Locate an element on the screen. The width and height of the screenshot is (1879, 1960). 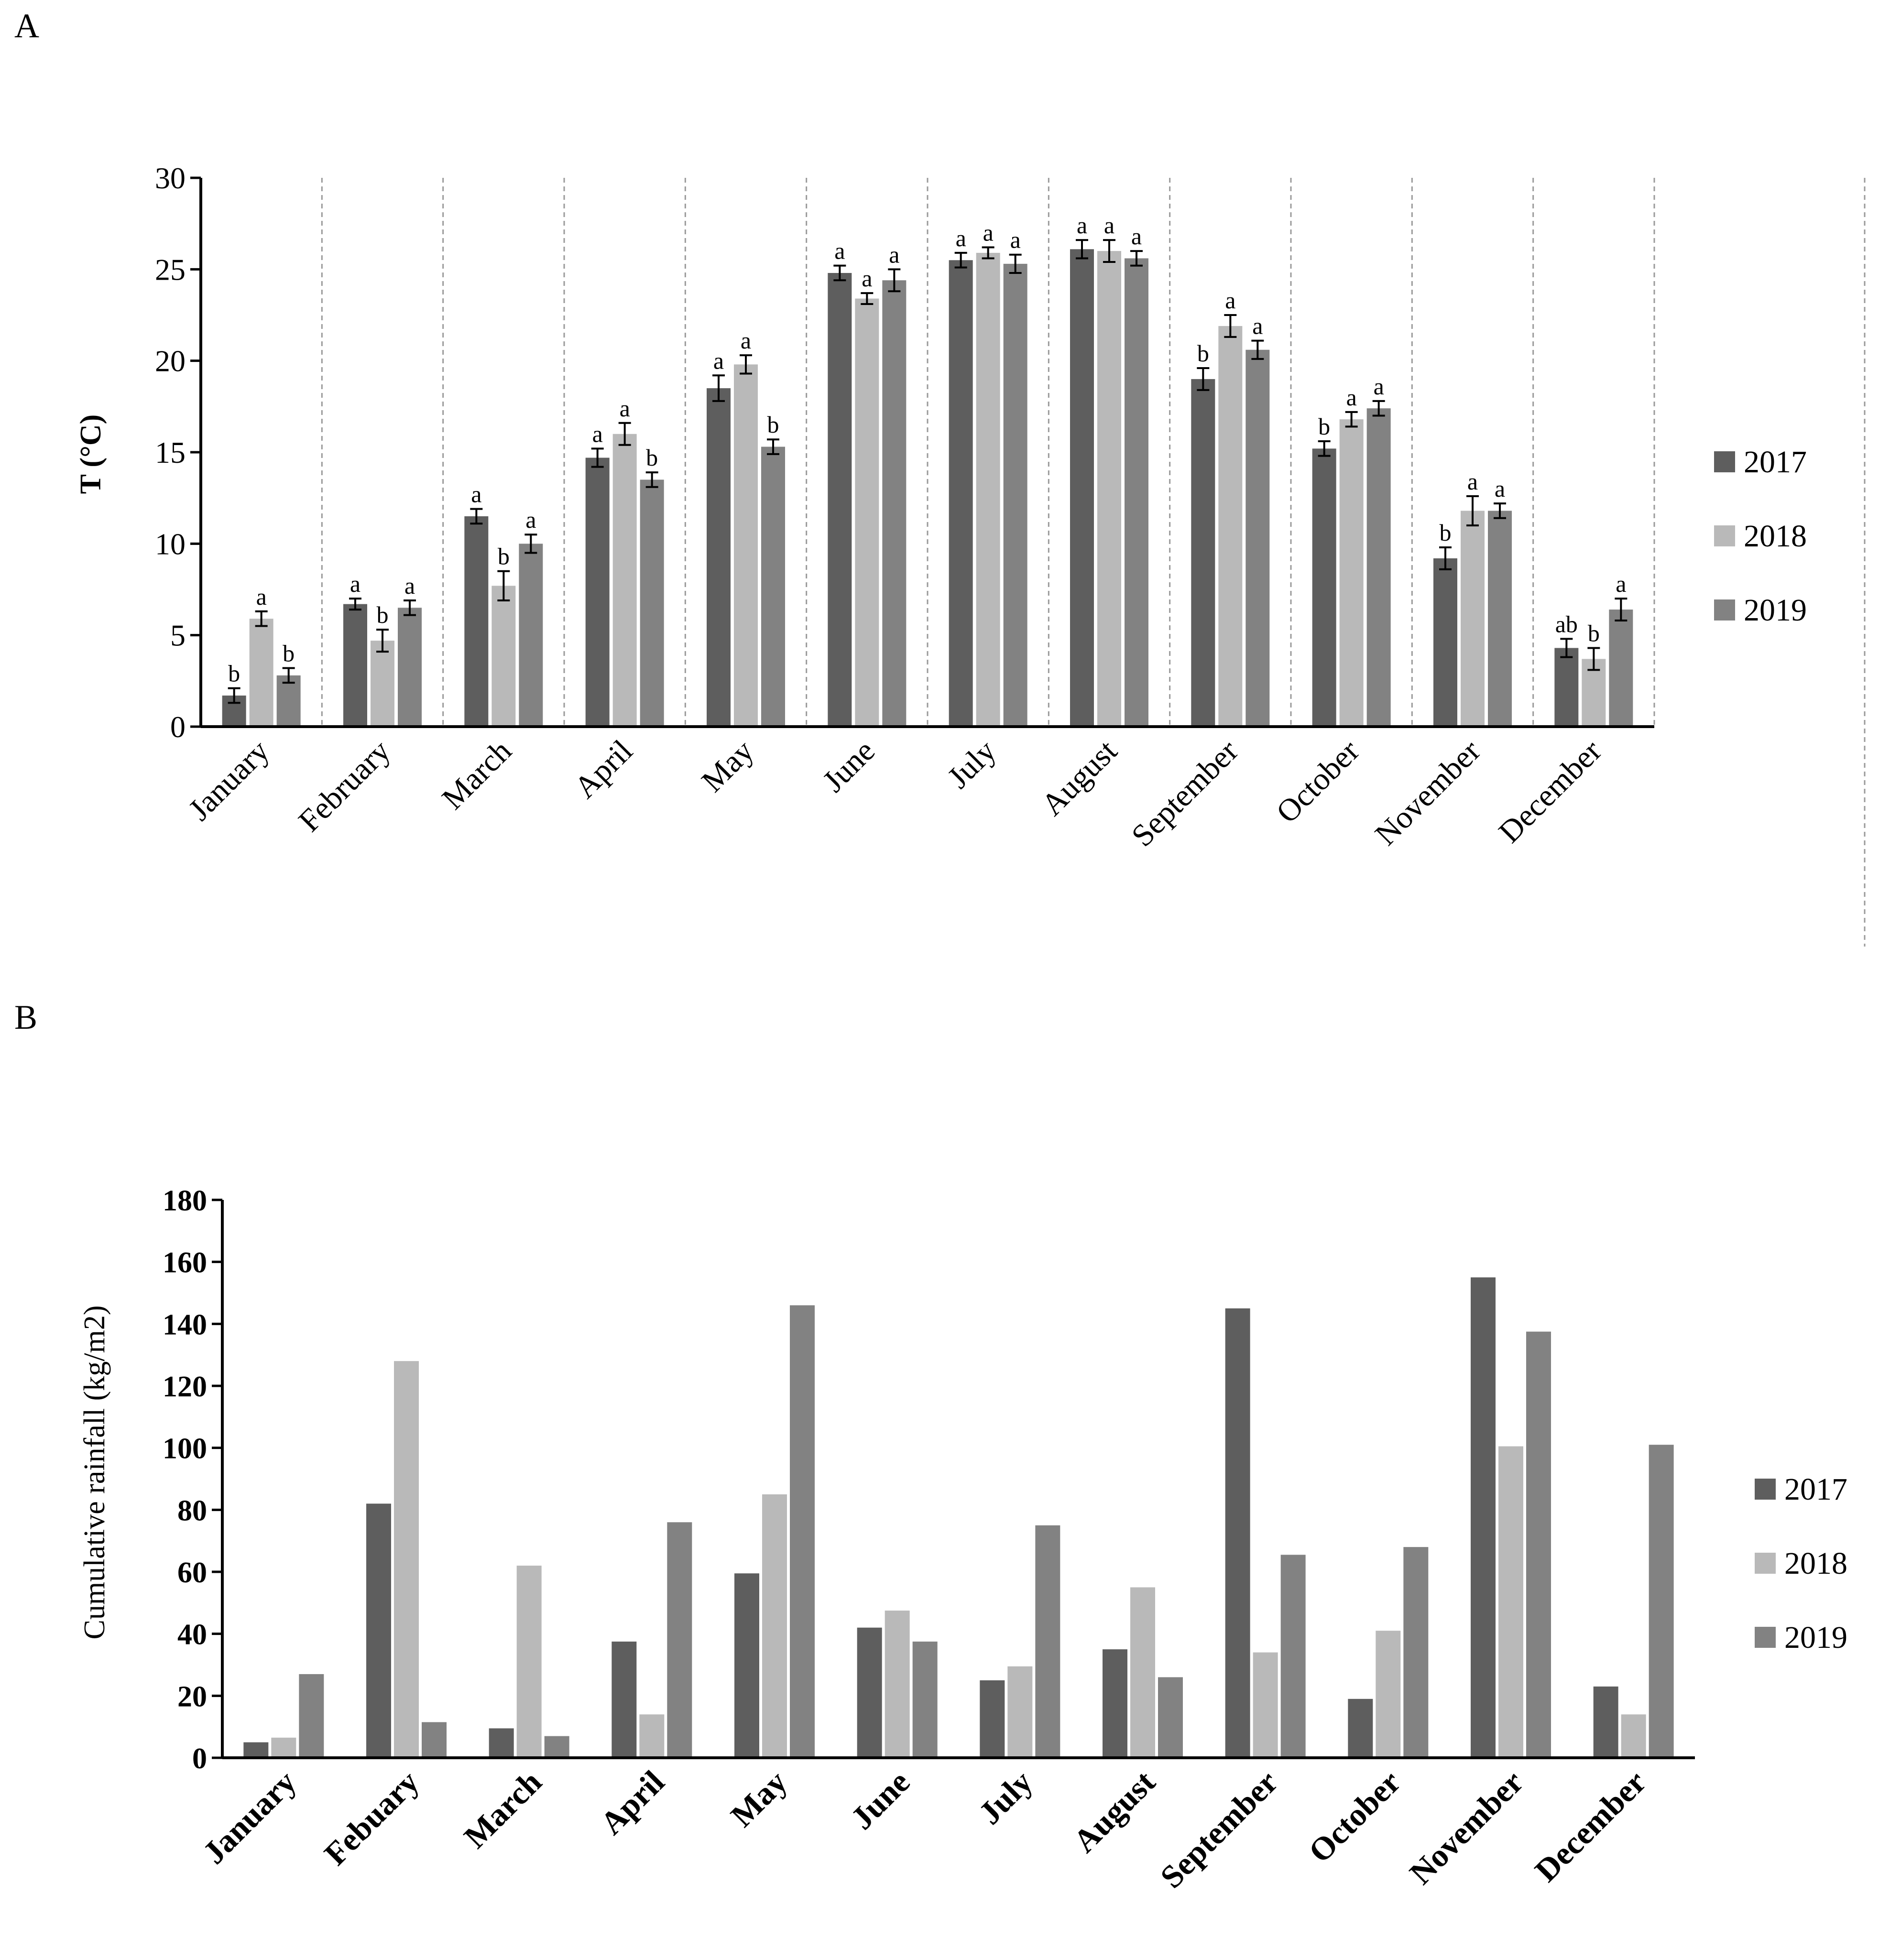
panel-label-a: A is located at coordinates (26, 26).